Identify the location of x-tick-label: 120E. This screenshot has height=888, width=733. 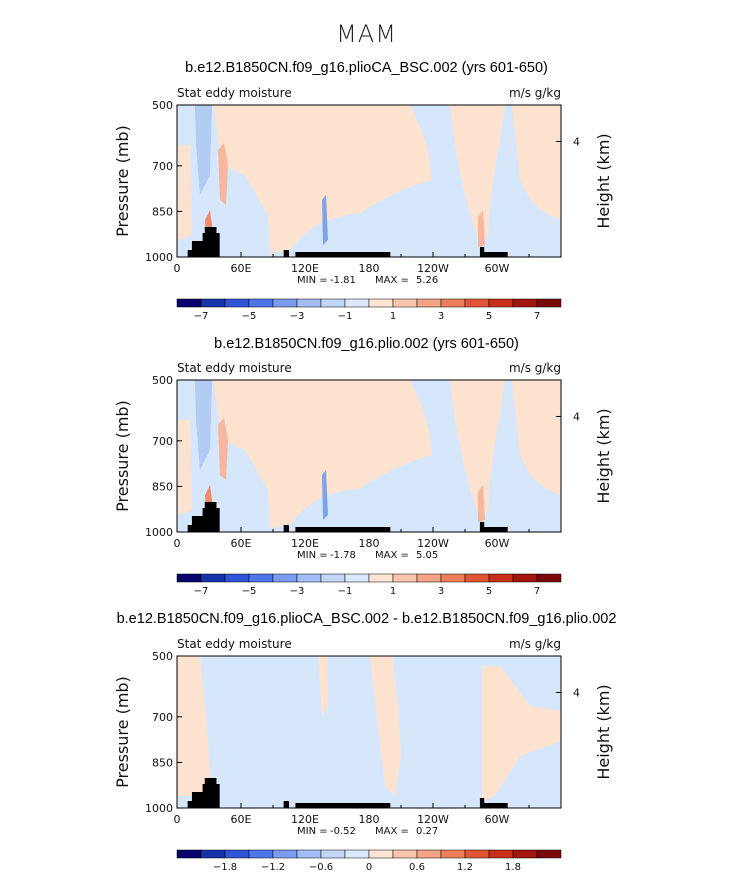
(305, 819).